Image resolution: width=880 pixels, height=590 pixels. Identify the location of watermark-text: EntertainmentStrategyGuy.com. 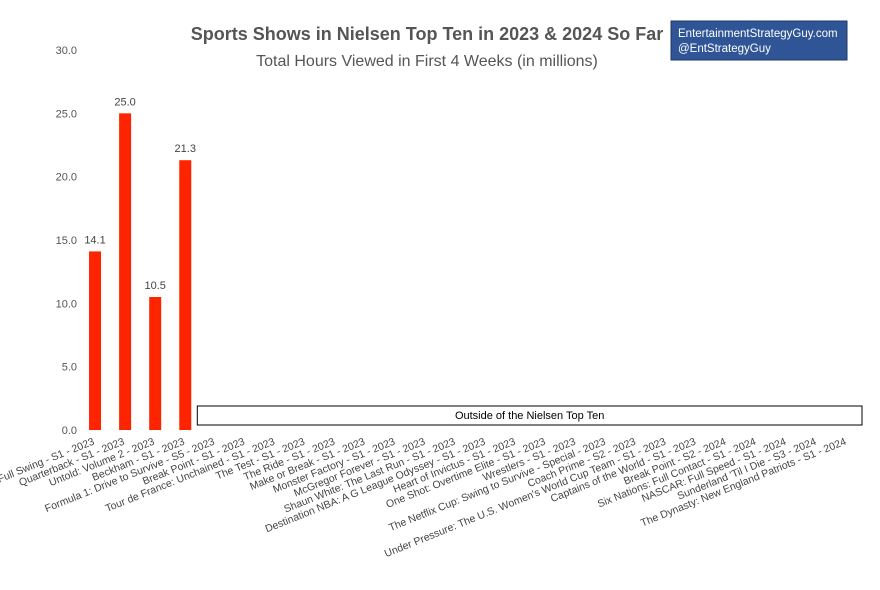
(758, 34).